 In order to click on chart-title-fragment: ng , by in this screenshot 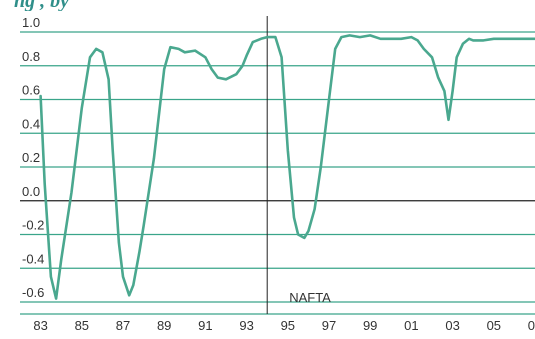, I will do `click(41, 5)`.